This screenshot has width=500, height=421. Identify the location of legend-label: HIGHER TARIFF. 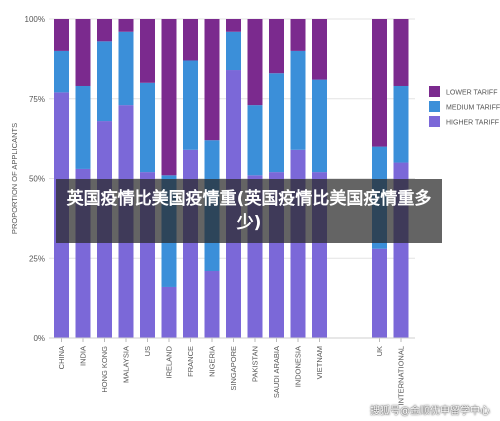
(472, 123).